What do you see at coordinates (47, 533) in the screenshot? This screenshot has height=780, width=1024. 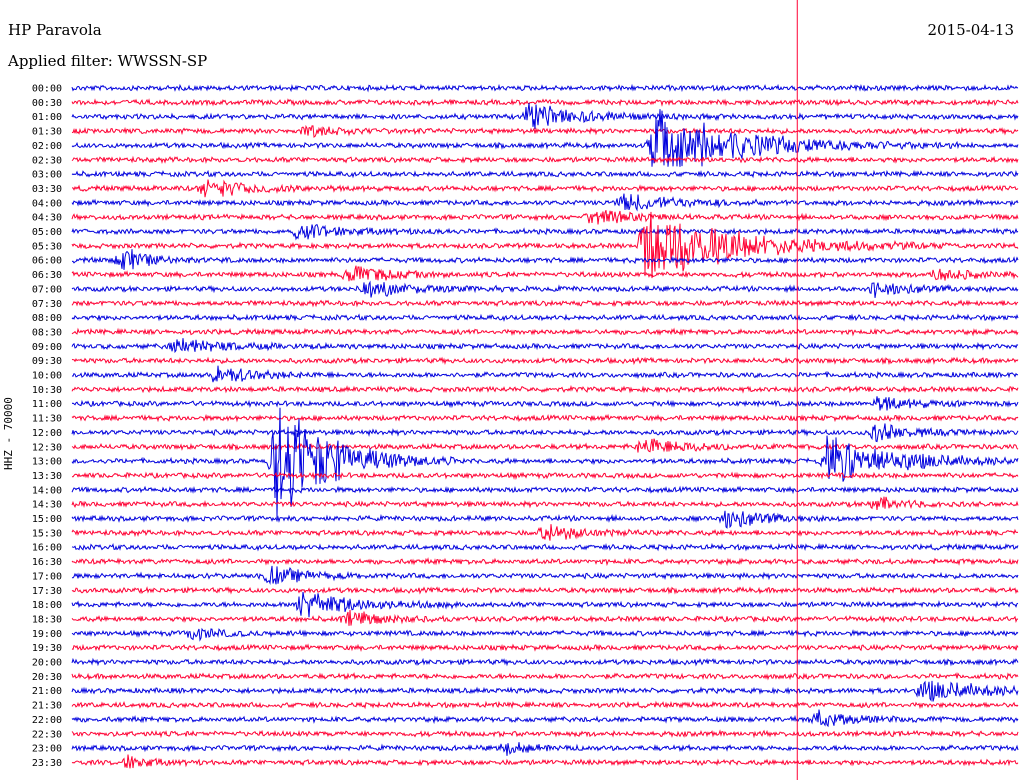 I see `row-time-label: 15:30` at bounding box center [47, 533].